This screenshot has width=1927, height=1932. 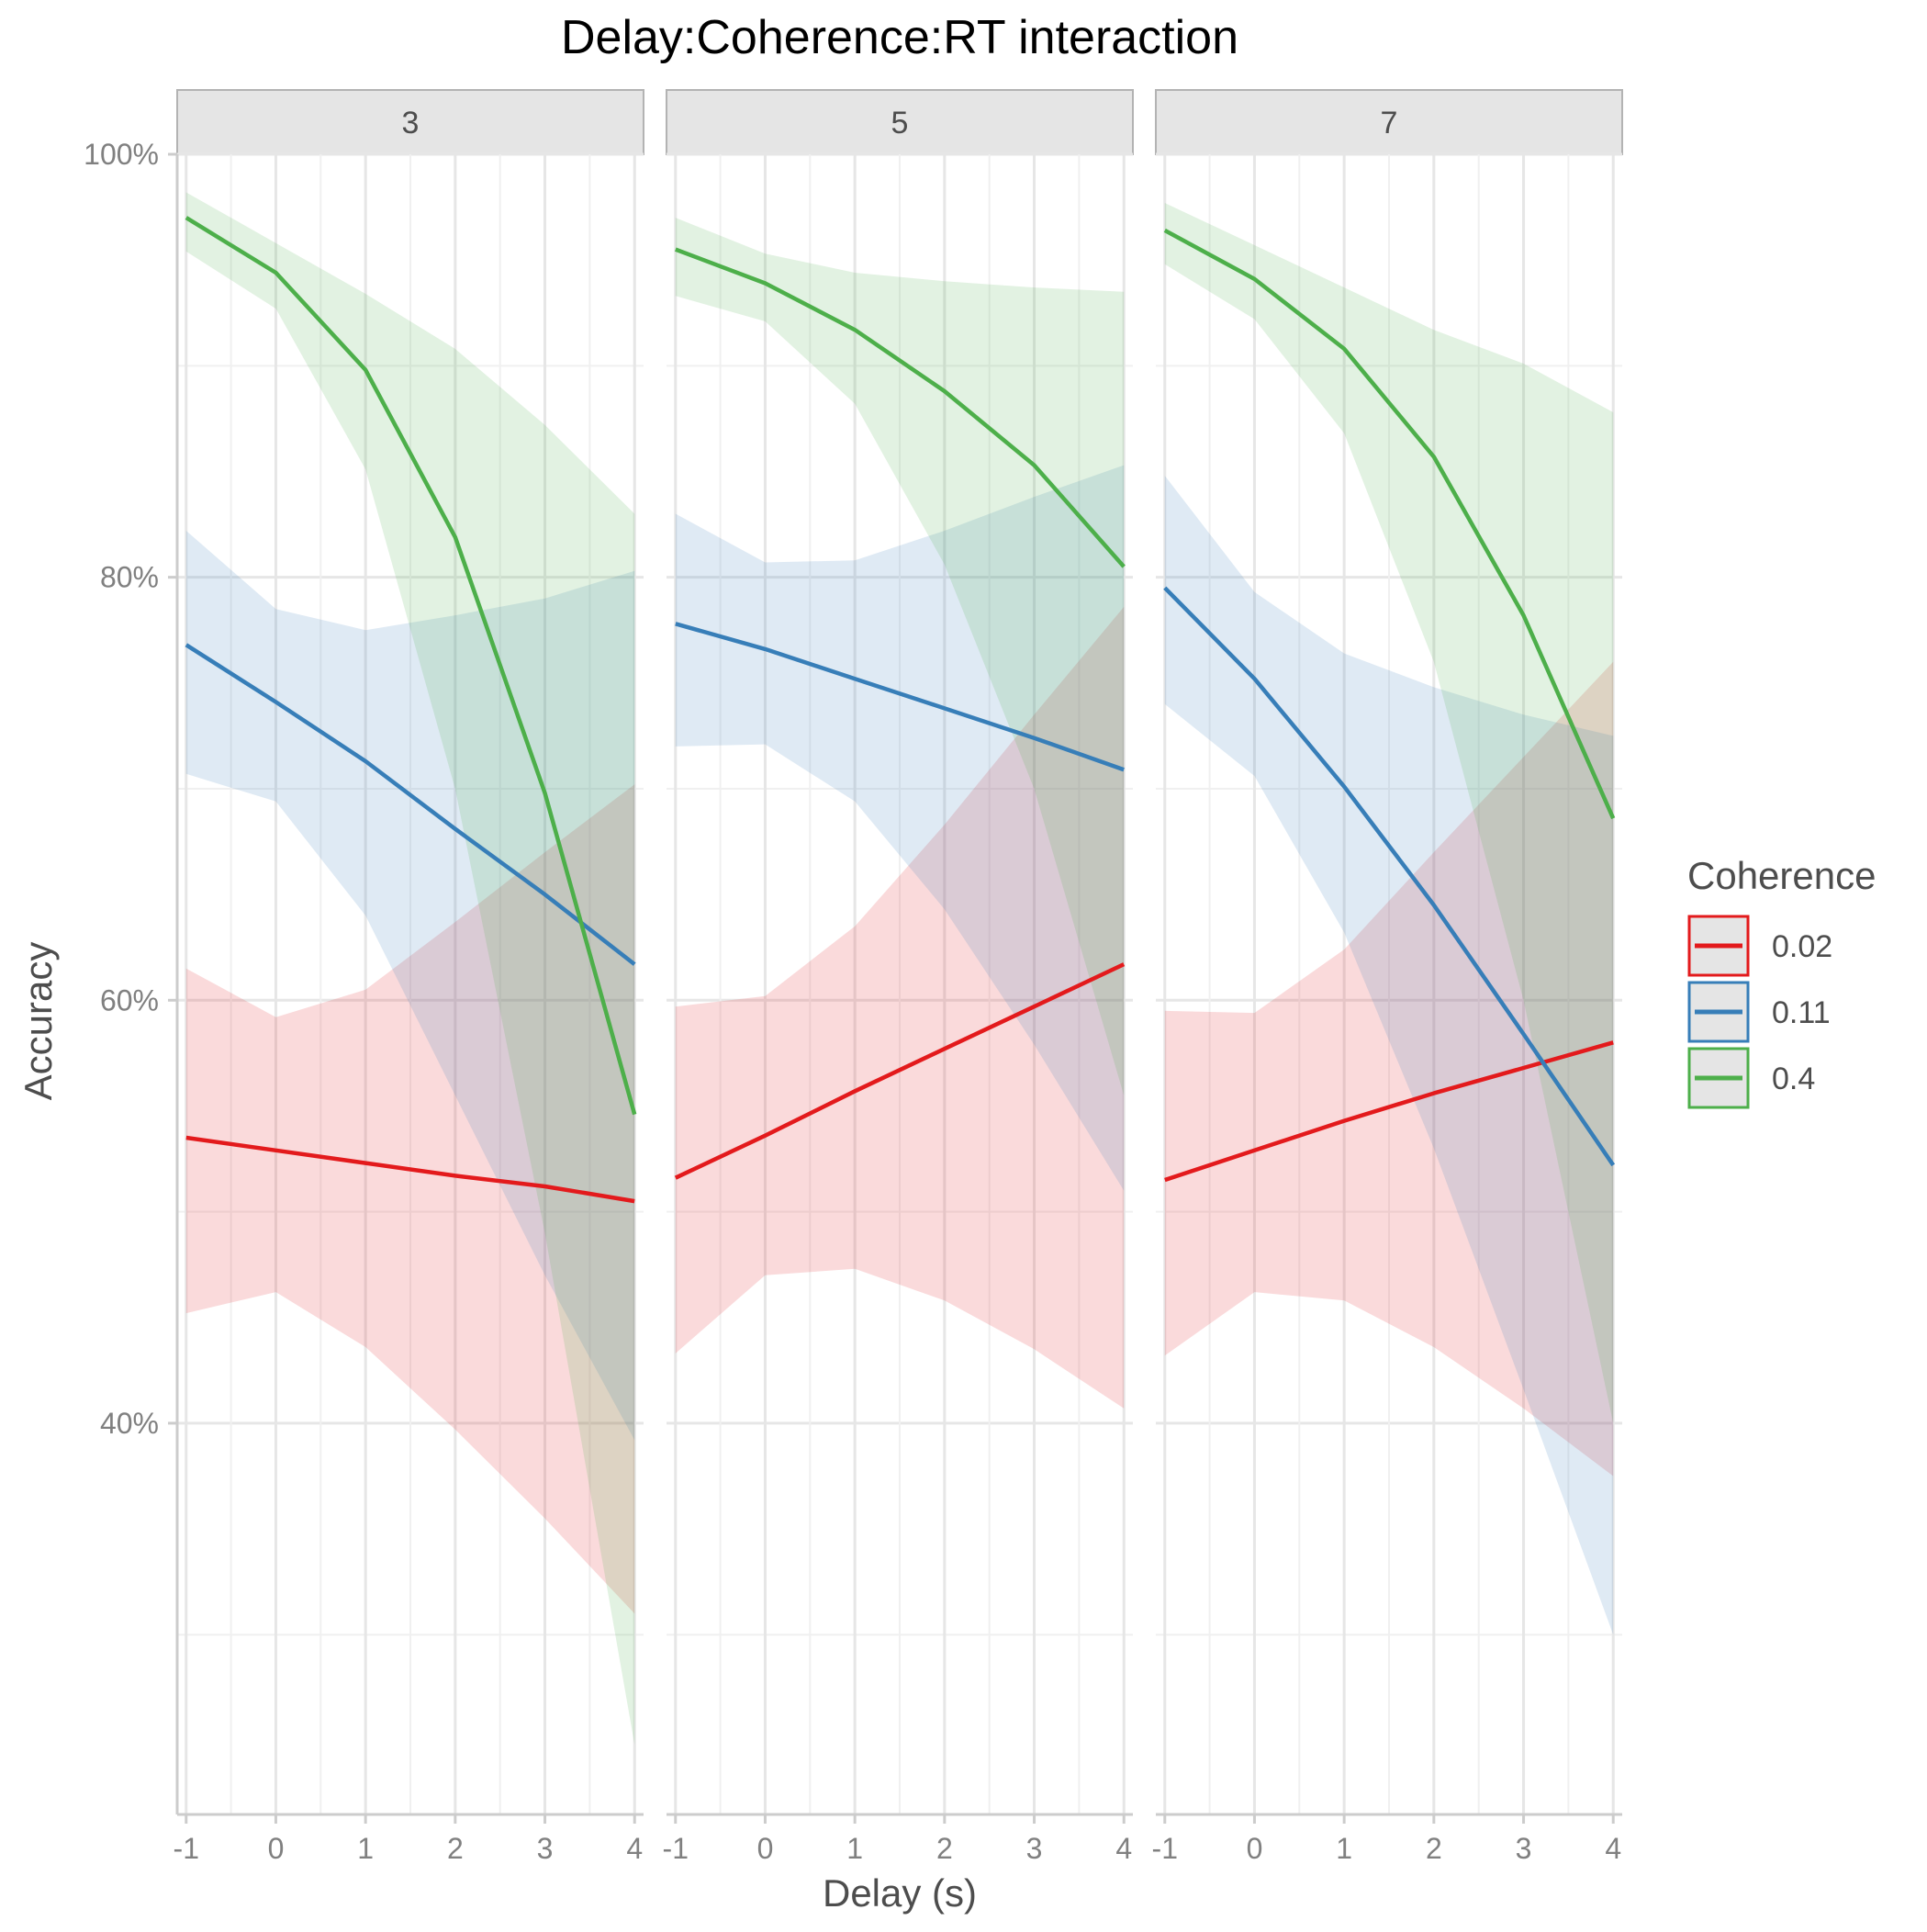 What do you see at coordinates (1782, 875) in the screenshot?
I see `legend-title: Coherence` at bounding box center [1782, 875].